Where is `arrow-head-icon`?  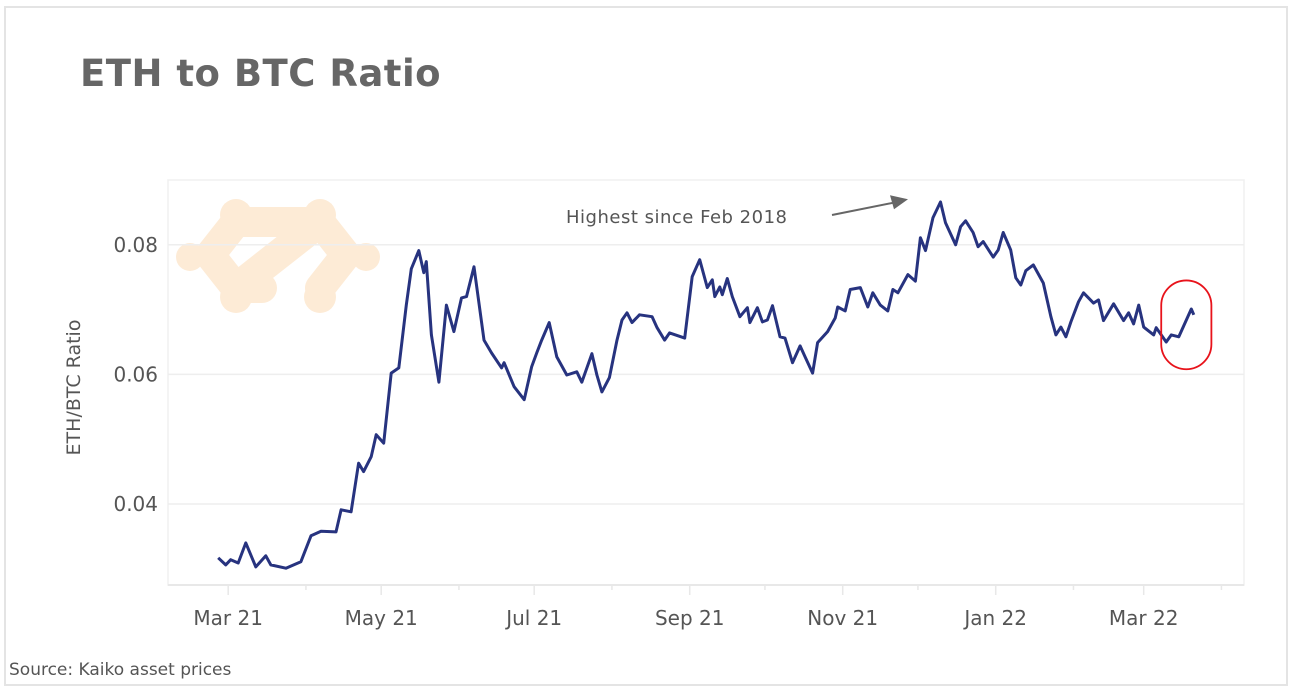
arrow-head-icon is located at coordinates (898, 202).